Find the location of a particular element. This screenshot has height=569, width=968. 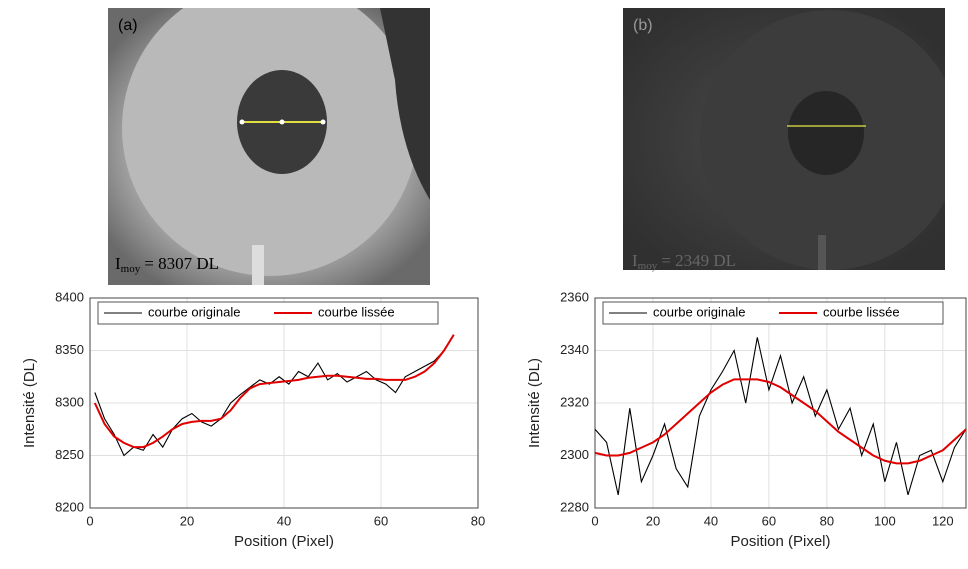

panel-label: (b) is located at coordinates (643, 25).